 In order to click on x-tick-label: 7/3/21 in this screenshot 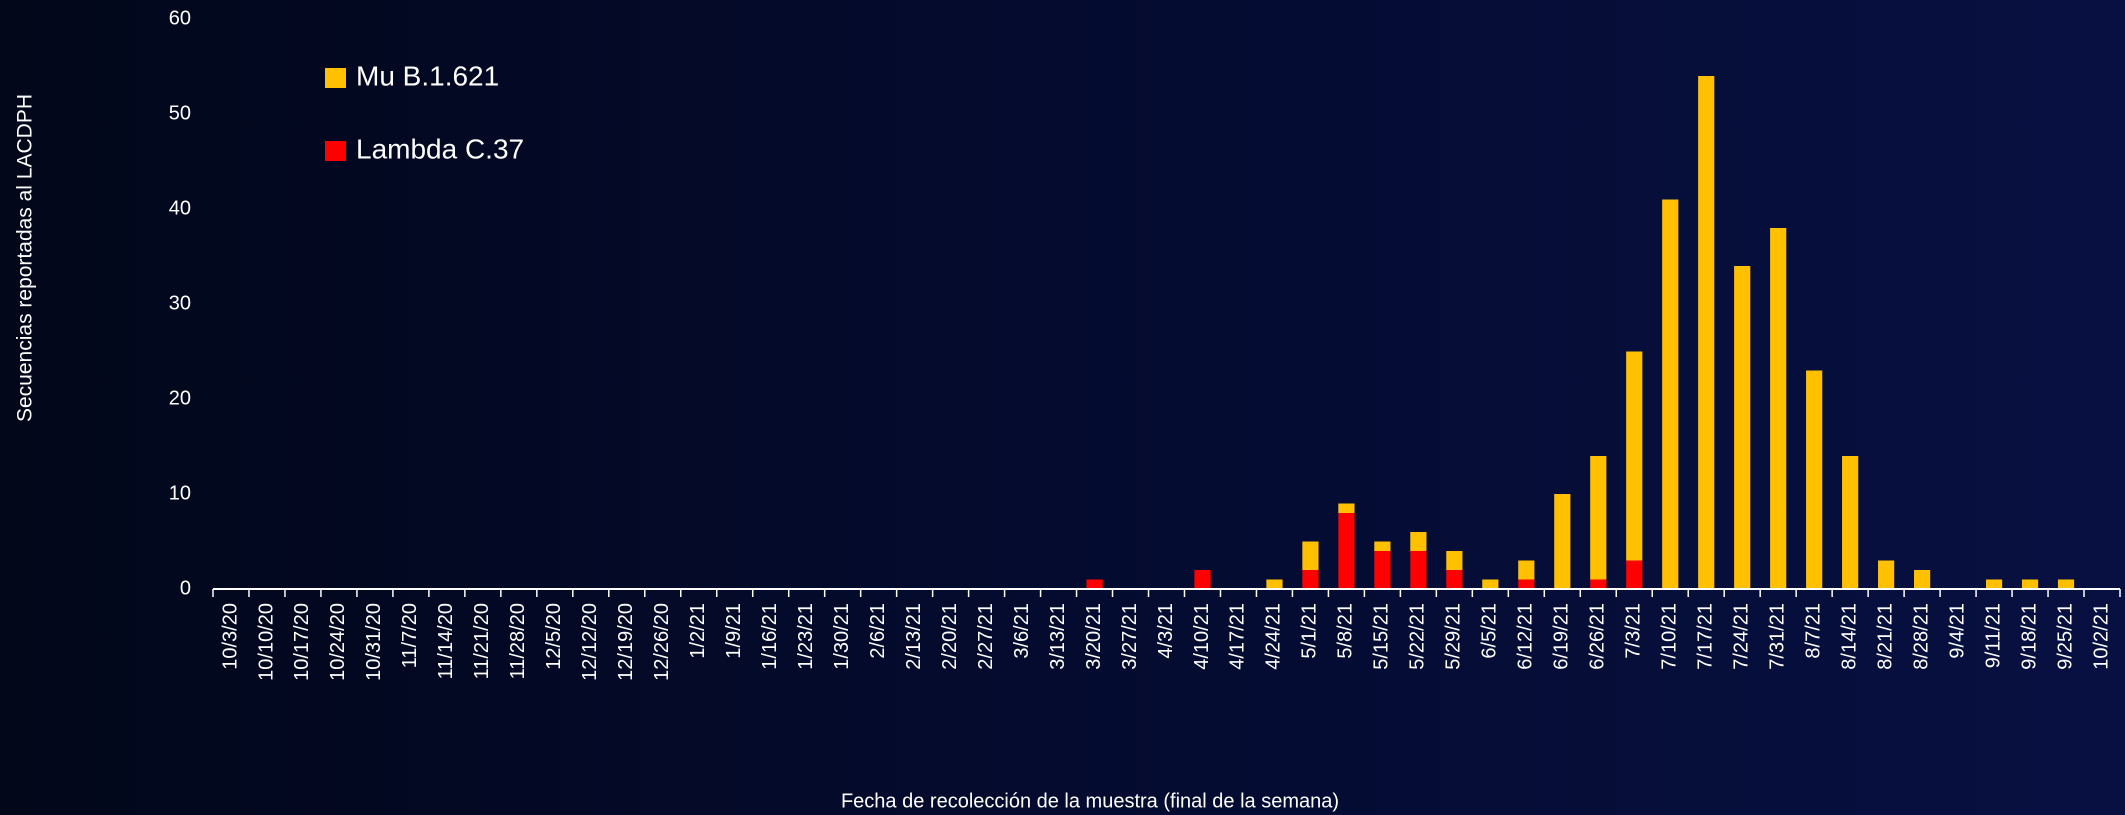, I will do `click(1634, 631)`.